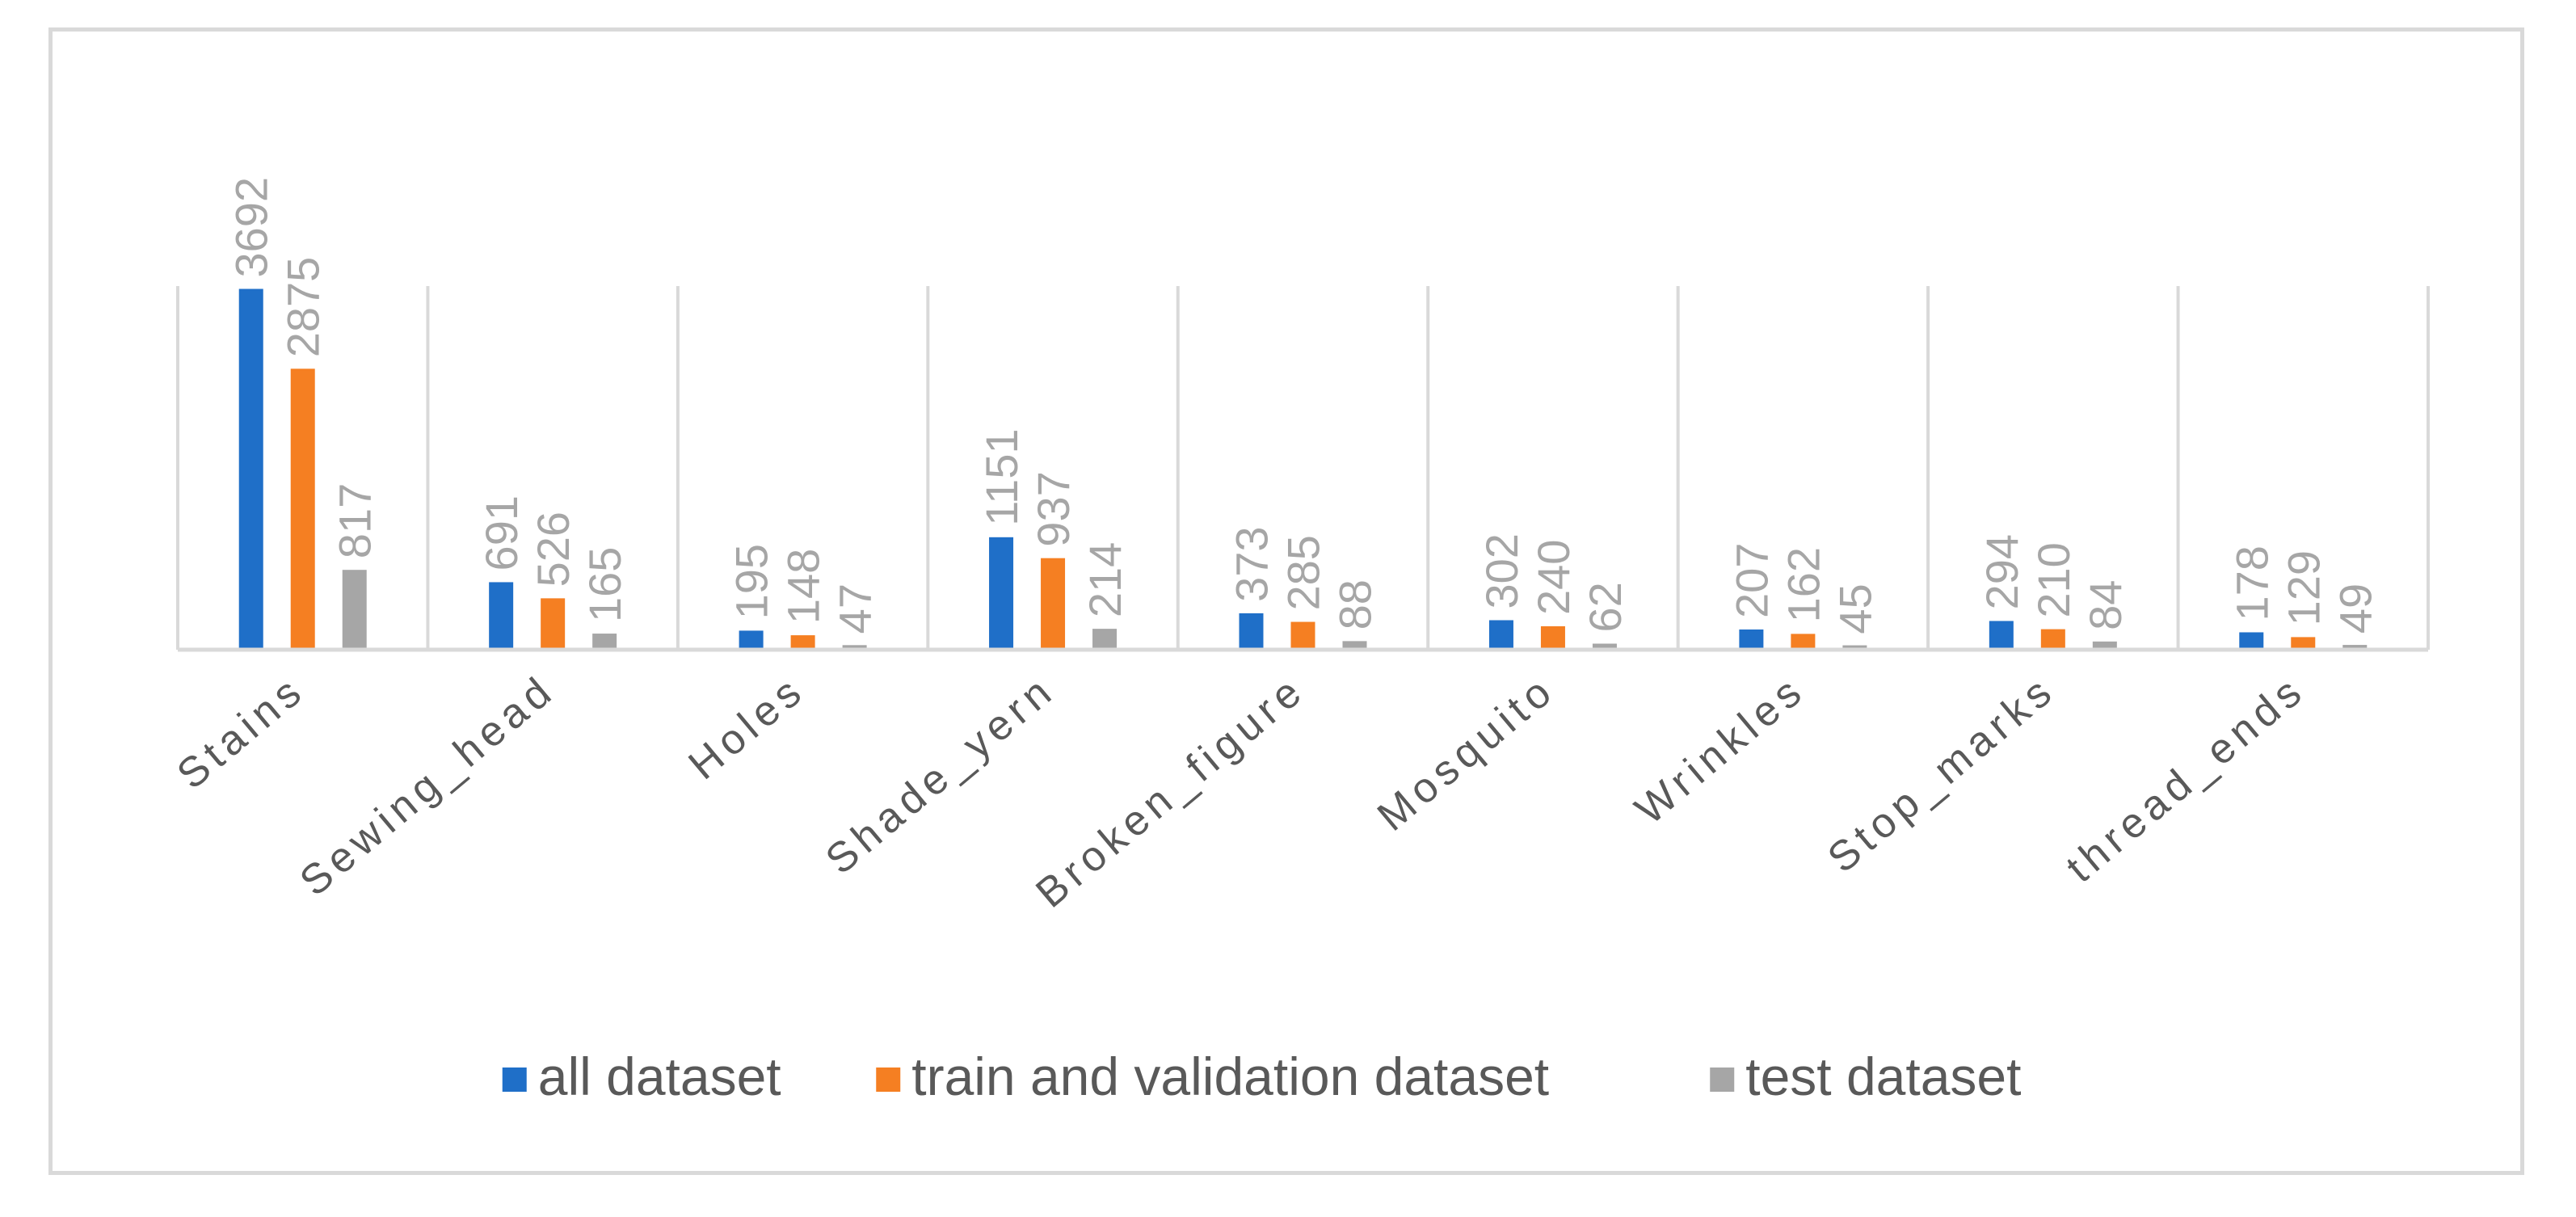  What do you see at coordinates (1302, 635) in the screenshot?
I see `bar-train-and-validation-dataset-broken-figure` at bounding box center [1302, 635].